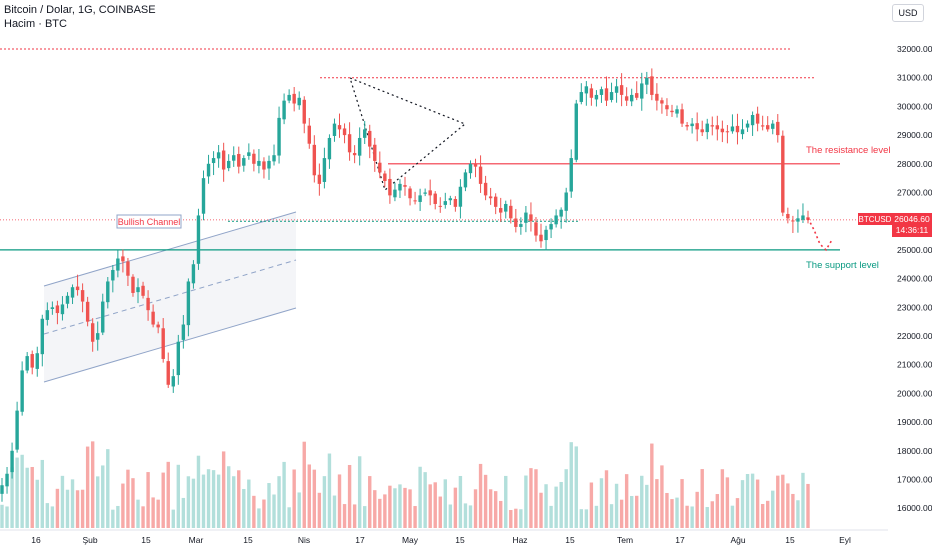  I want to click on forecast-line, so click(820, 234).